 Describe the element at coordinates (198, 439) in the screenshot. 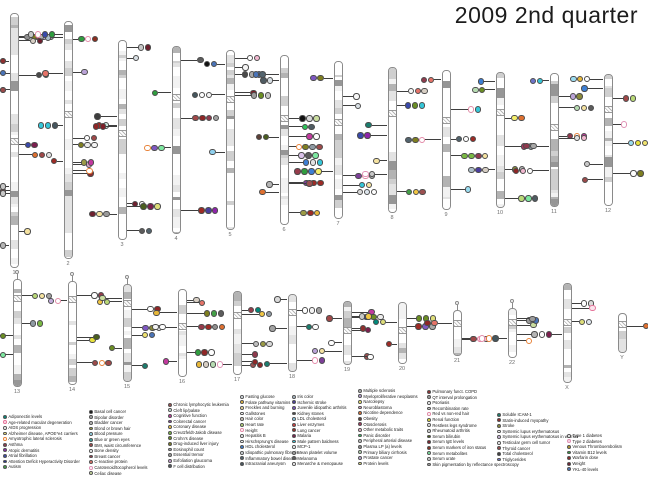

I see `legend-item: Crohn's disease` at that location.